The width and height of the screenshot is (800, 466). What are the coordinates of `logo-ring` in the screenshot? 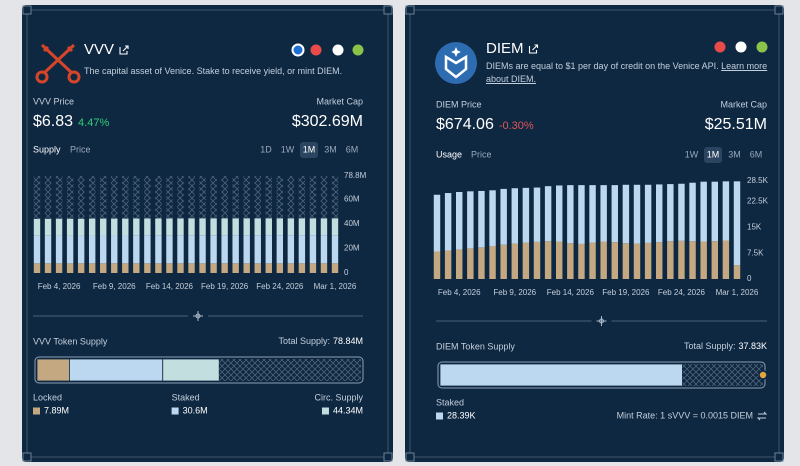 It's located at (42, 77).